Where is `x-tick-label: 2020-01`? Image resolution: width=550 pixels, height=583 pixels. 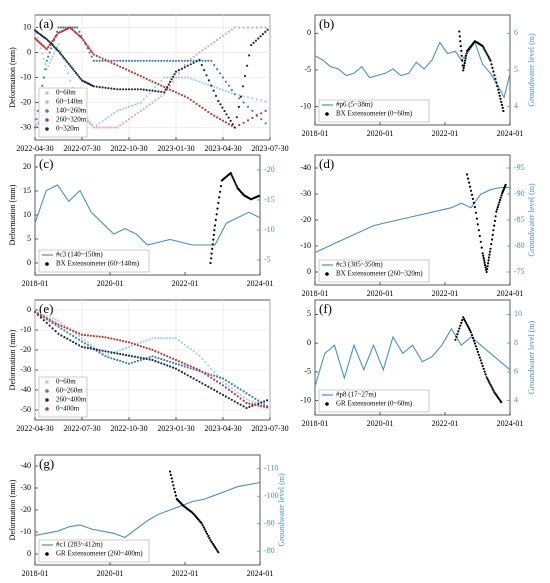 x-tick-label: 2020-01 is located at coordinates (380, 293).